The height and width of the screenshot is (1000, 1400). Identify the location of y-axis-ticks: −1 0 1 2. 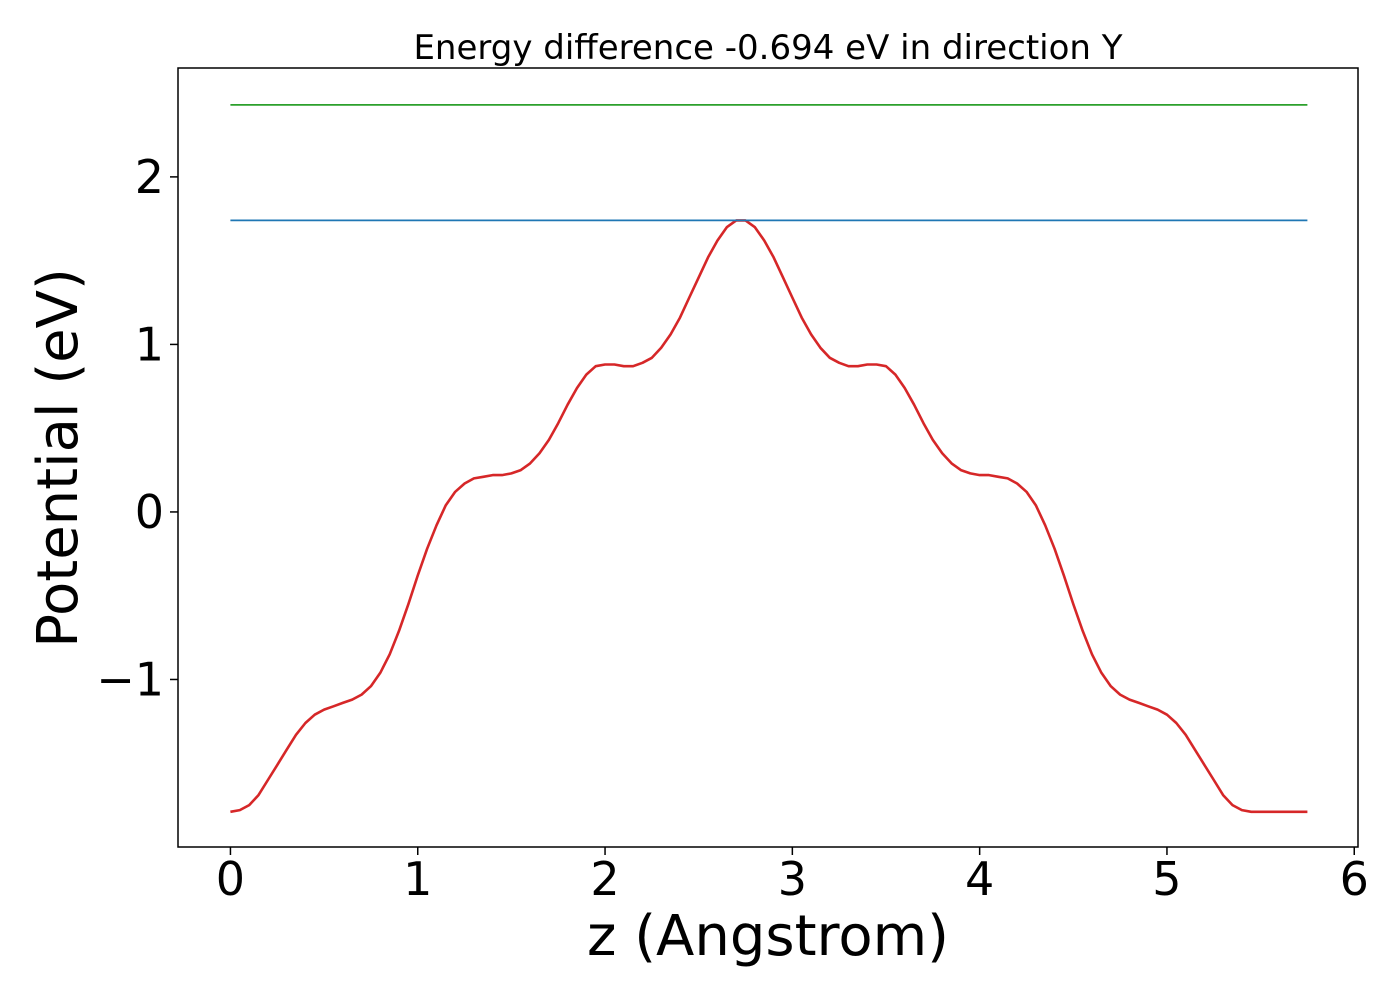
(137, 428).